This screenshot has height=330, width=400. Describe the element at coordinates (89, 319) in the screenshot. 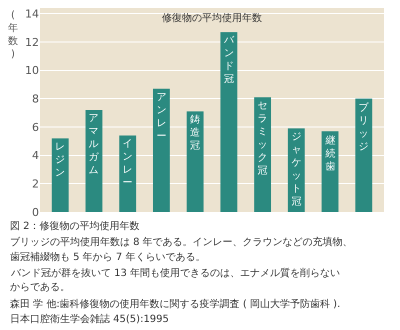

I see `text: 日本口腔衛生学会雑誌 45(5):1995` at that location.